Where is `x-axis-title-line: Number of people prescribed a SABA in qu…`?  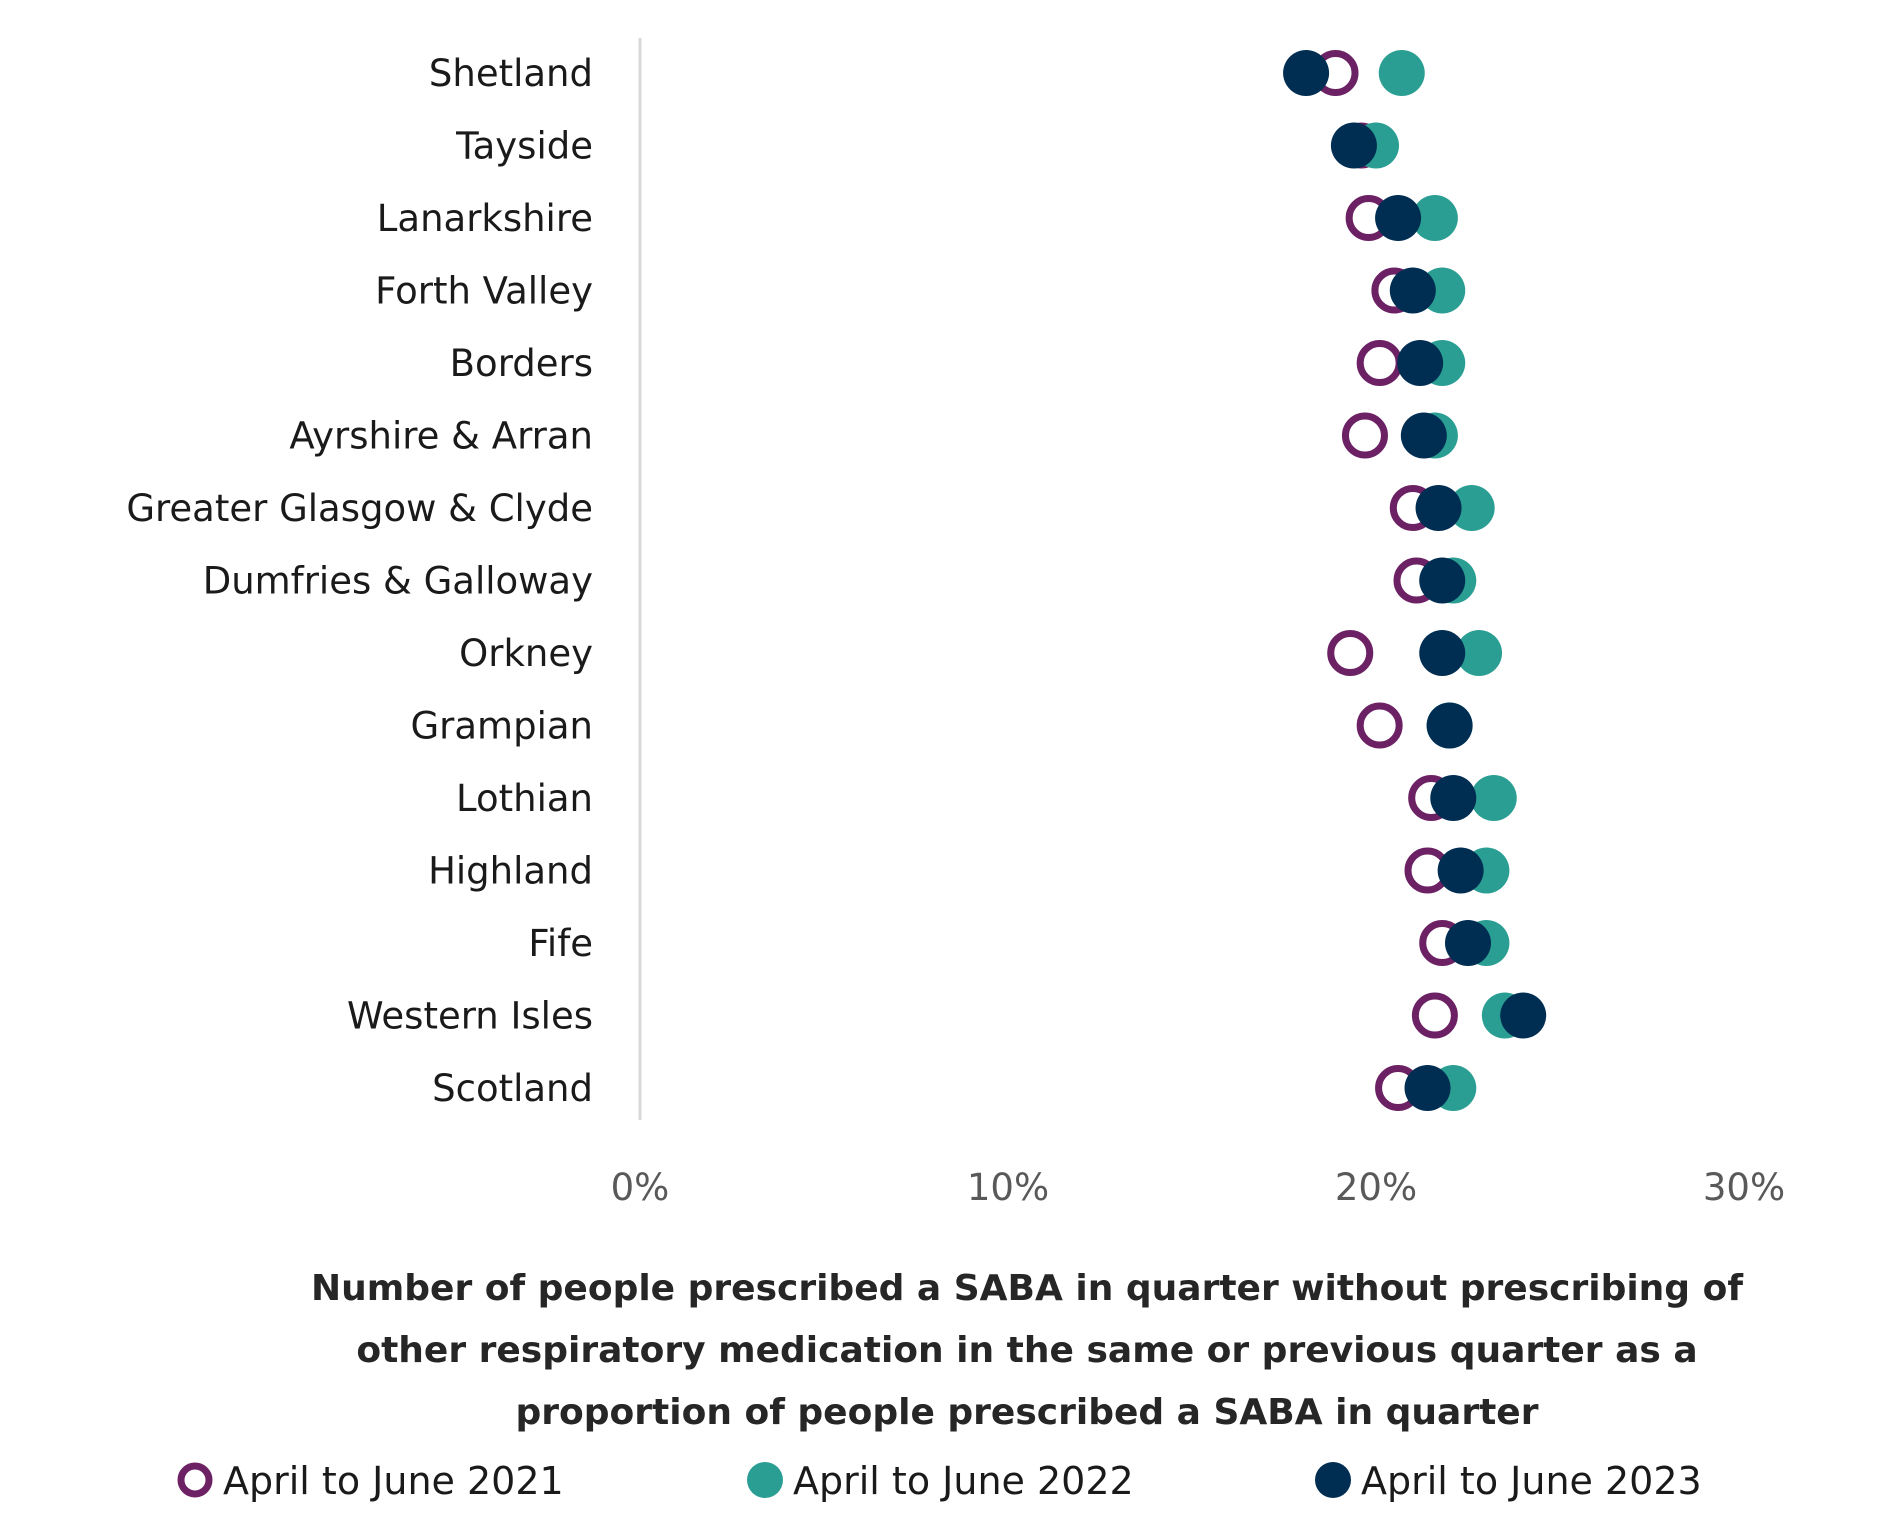
x-axis-title-line: Number of people prescribed a SABA in qu… is located at coordinates (1027, 1288).